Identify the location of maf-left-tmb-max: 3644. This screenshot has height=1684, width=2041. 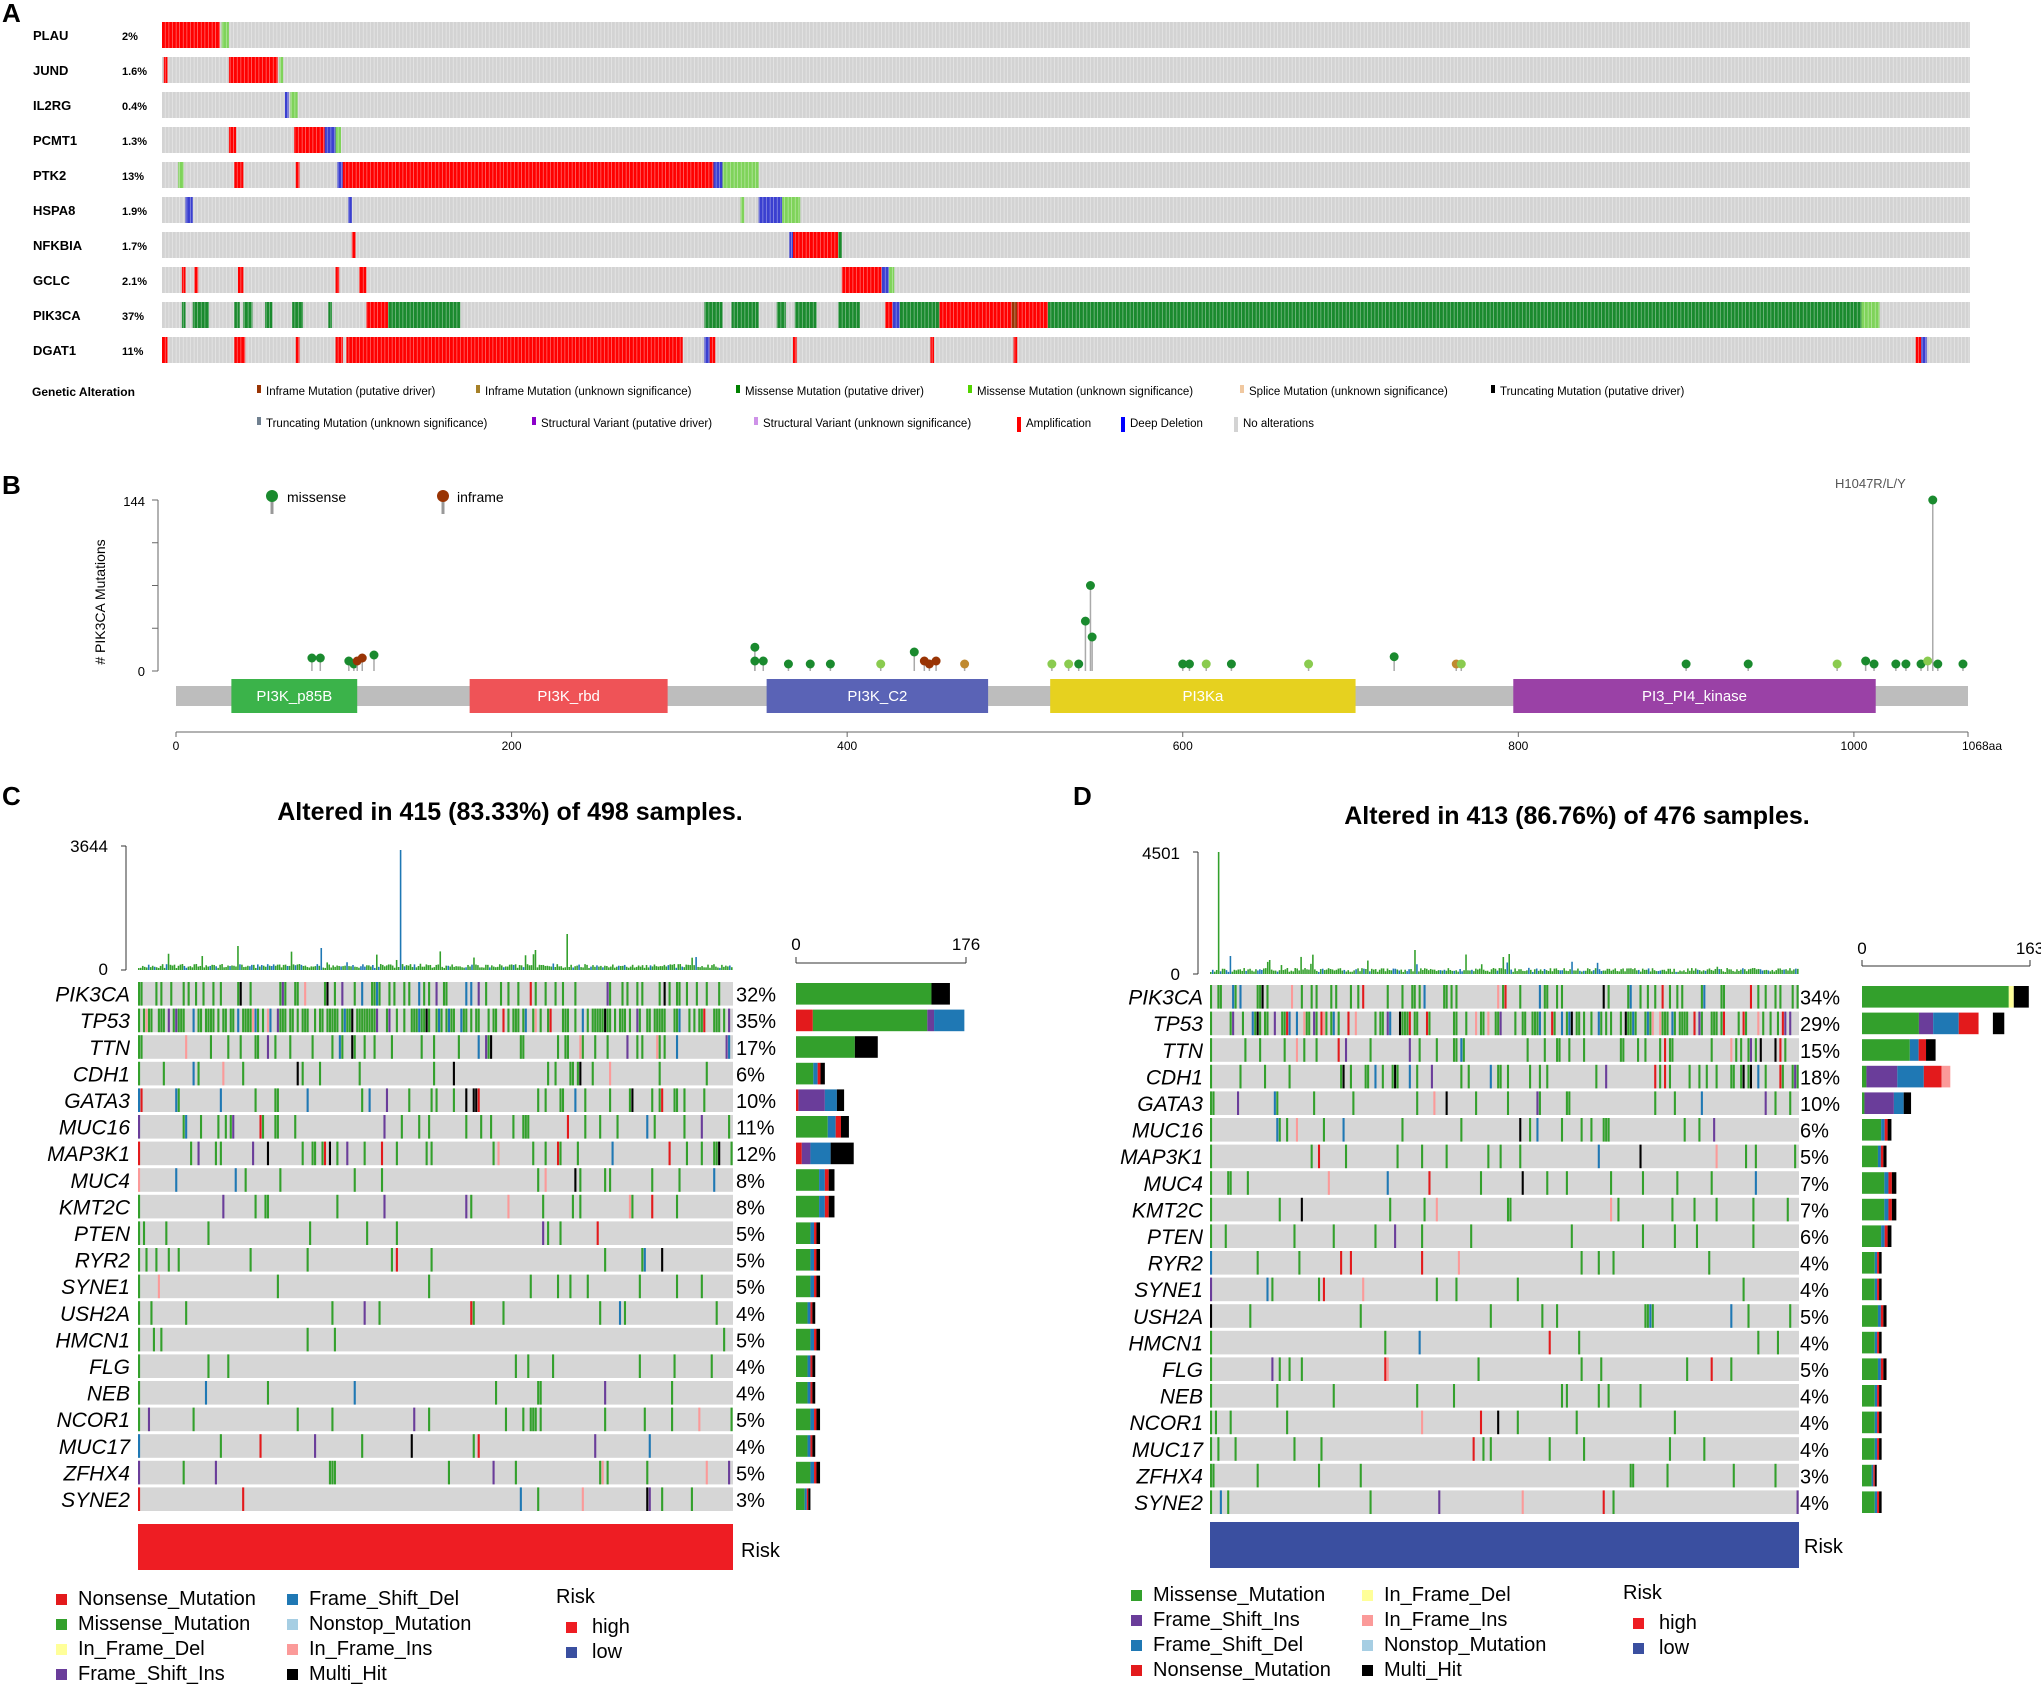
(89, 846).